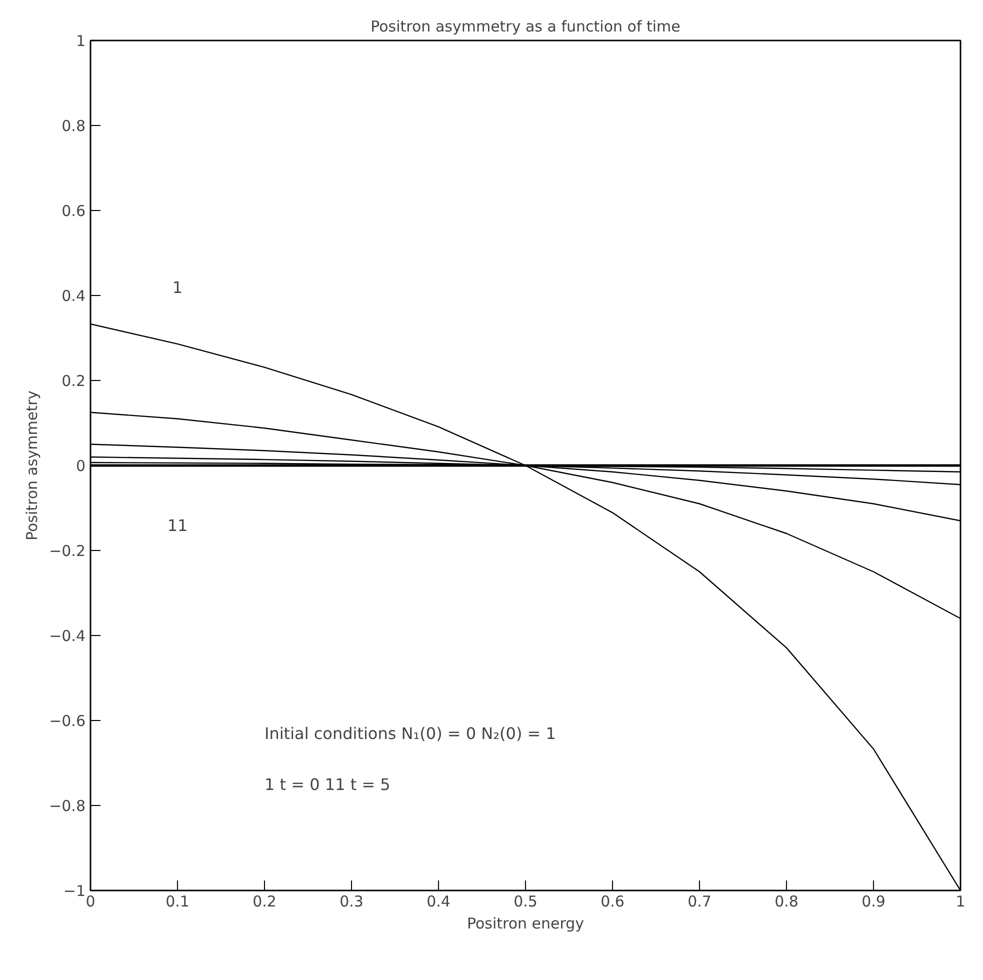 This screenshot has height=980, width=983. I want to click on annotation: 1, so click(177, 287).